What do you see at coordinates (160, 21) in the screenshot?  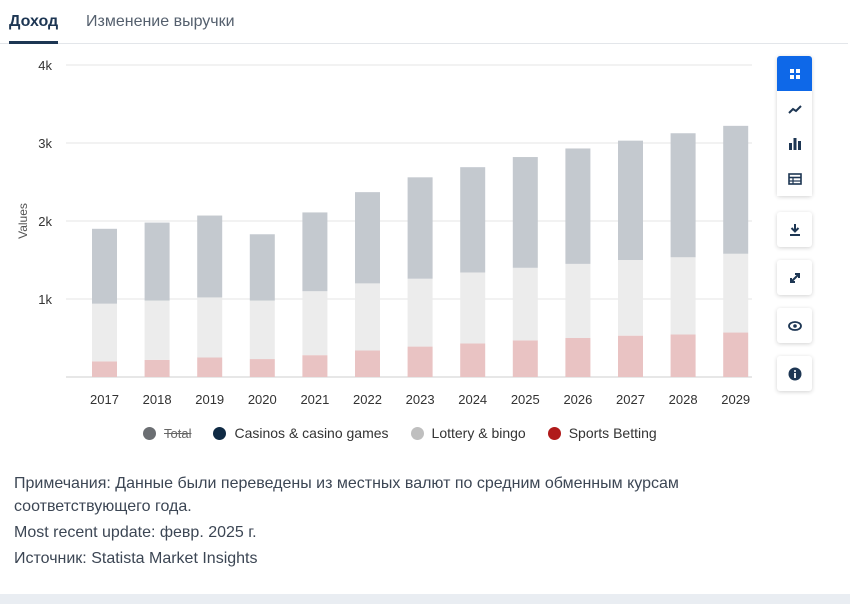 I see `tab-revenue-change: Изменение выручки` at bounding box center [160, 21].